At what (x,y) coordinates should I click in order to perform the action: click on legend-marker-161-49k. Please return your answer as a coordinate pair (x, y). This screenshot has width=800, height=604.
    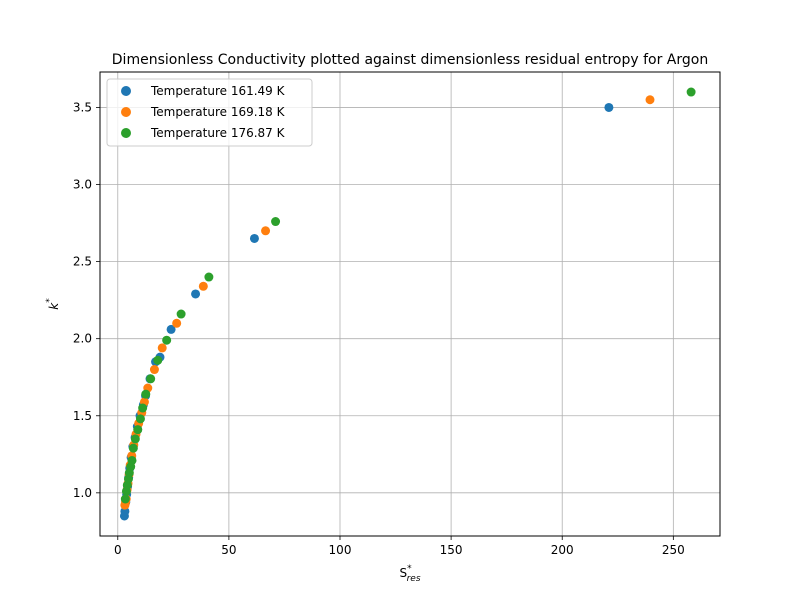
    Looking at the image, I should click on (126, 91).